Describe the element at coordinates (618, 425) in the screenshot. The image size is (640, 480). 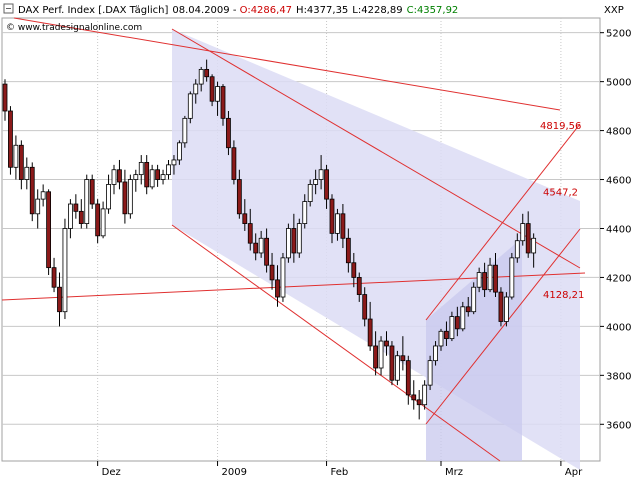
I see `y-tick-label: 3600` at that location.